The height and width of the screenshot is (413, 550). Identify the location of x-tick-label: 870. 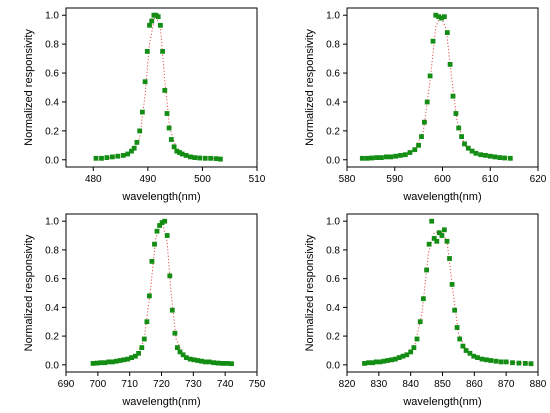
(506, 384).